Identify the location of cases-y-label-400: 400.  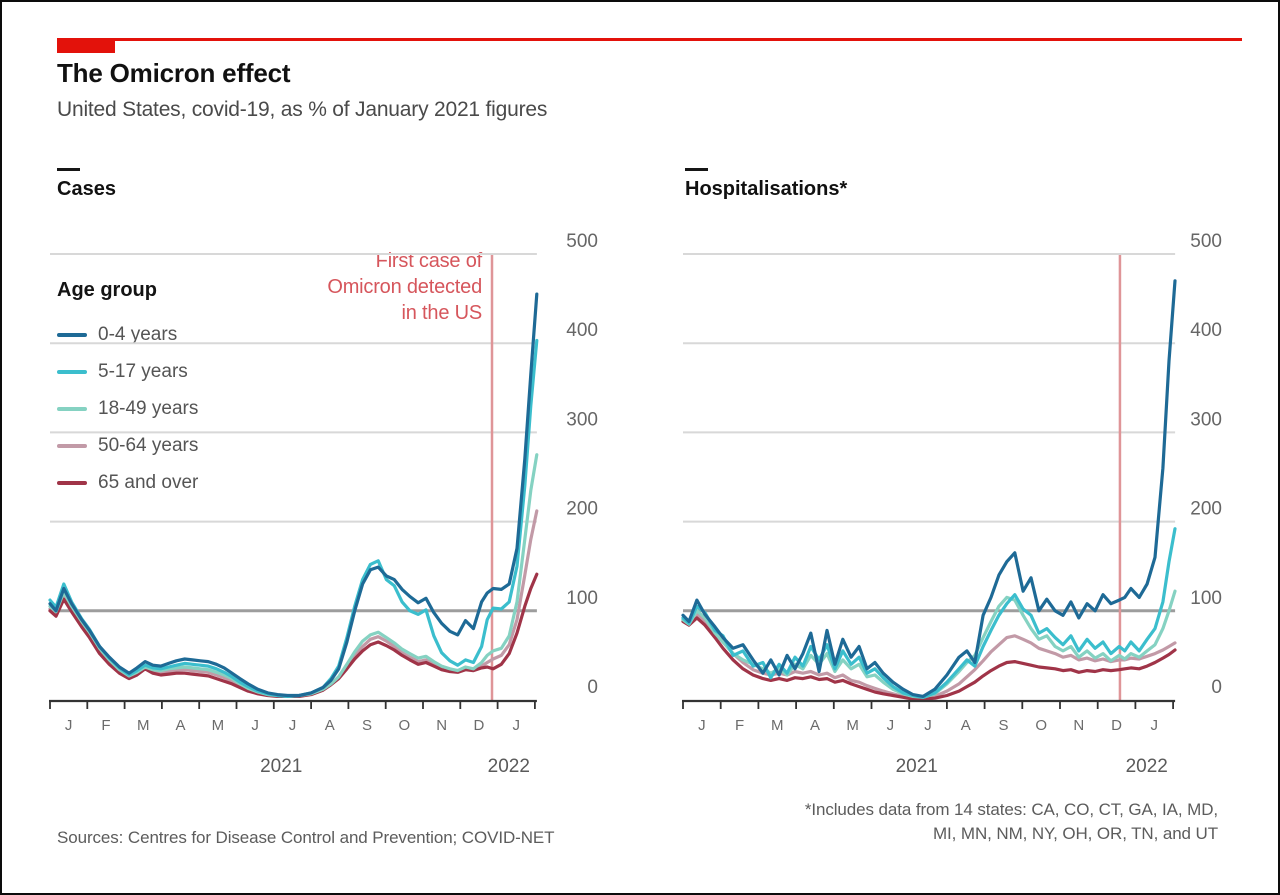
(582, 330).